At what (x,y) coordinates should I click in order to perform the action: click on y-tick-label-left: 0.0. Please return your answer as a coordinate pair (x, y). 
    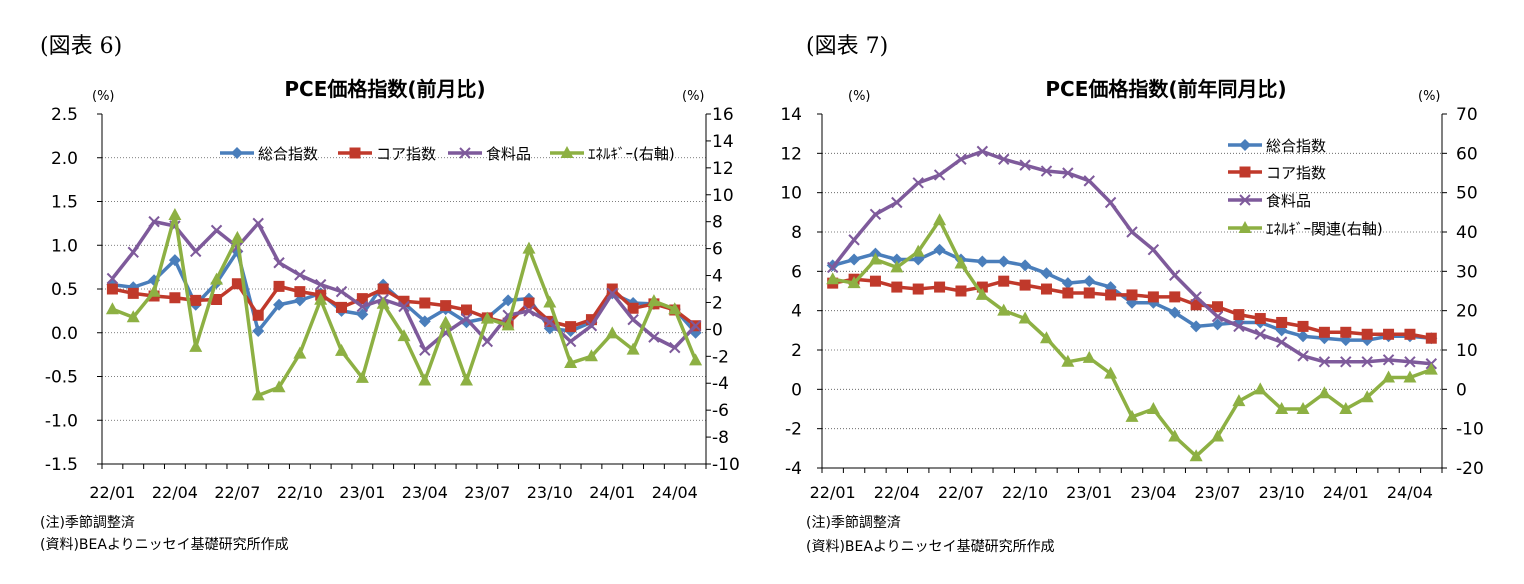
    Looking at the image, I should click on (64, 334).